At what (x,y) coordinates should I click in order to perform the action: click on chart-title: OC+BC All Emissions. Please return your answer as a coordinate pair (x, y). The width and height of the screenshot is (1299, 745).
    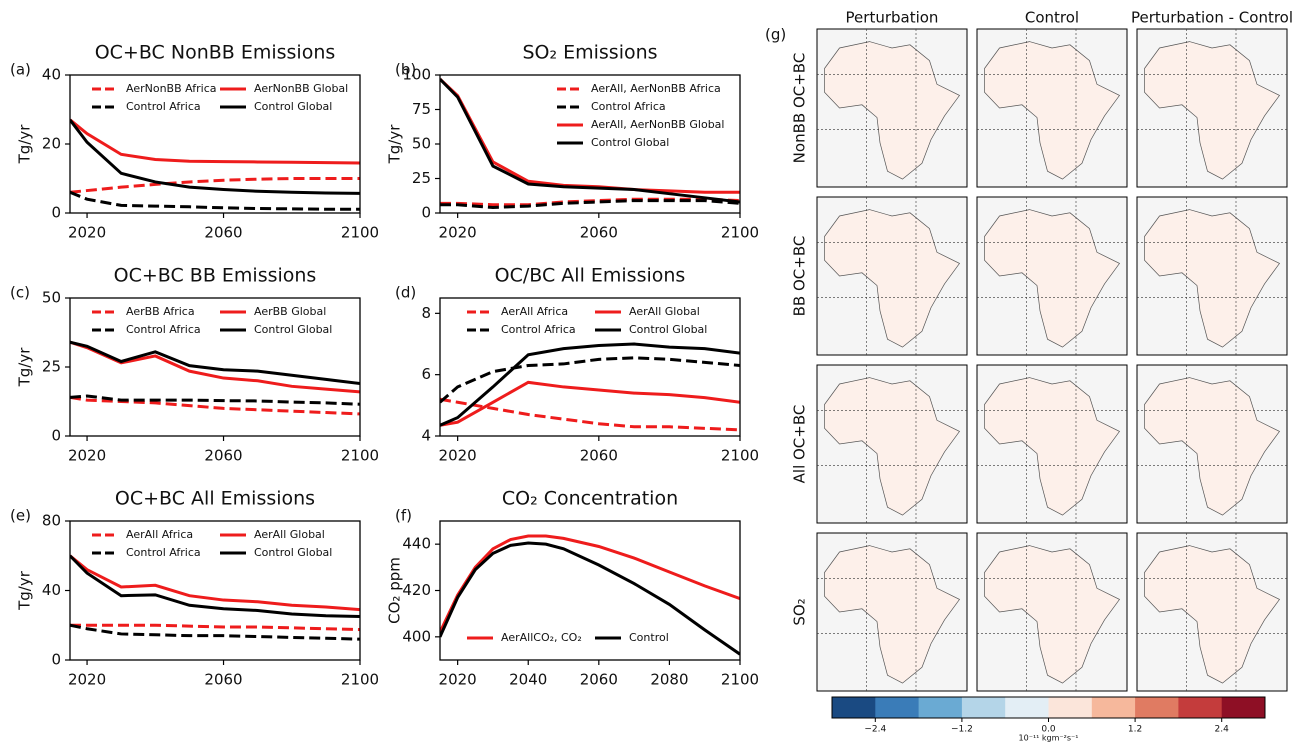
    Looking at the image, I should click on (215, 499).